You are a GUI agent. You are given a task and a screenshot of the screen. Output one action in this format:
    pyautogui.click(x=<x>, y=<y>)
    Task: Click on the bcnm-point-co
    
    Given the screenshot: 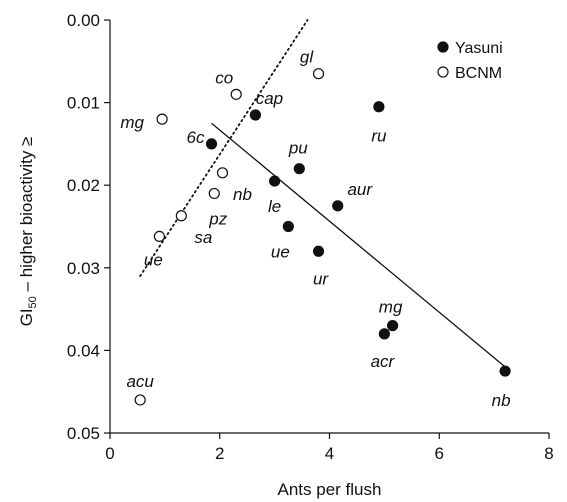 What is the action you would take?
    pyautogui.click(x=236, y=94)
    